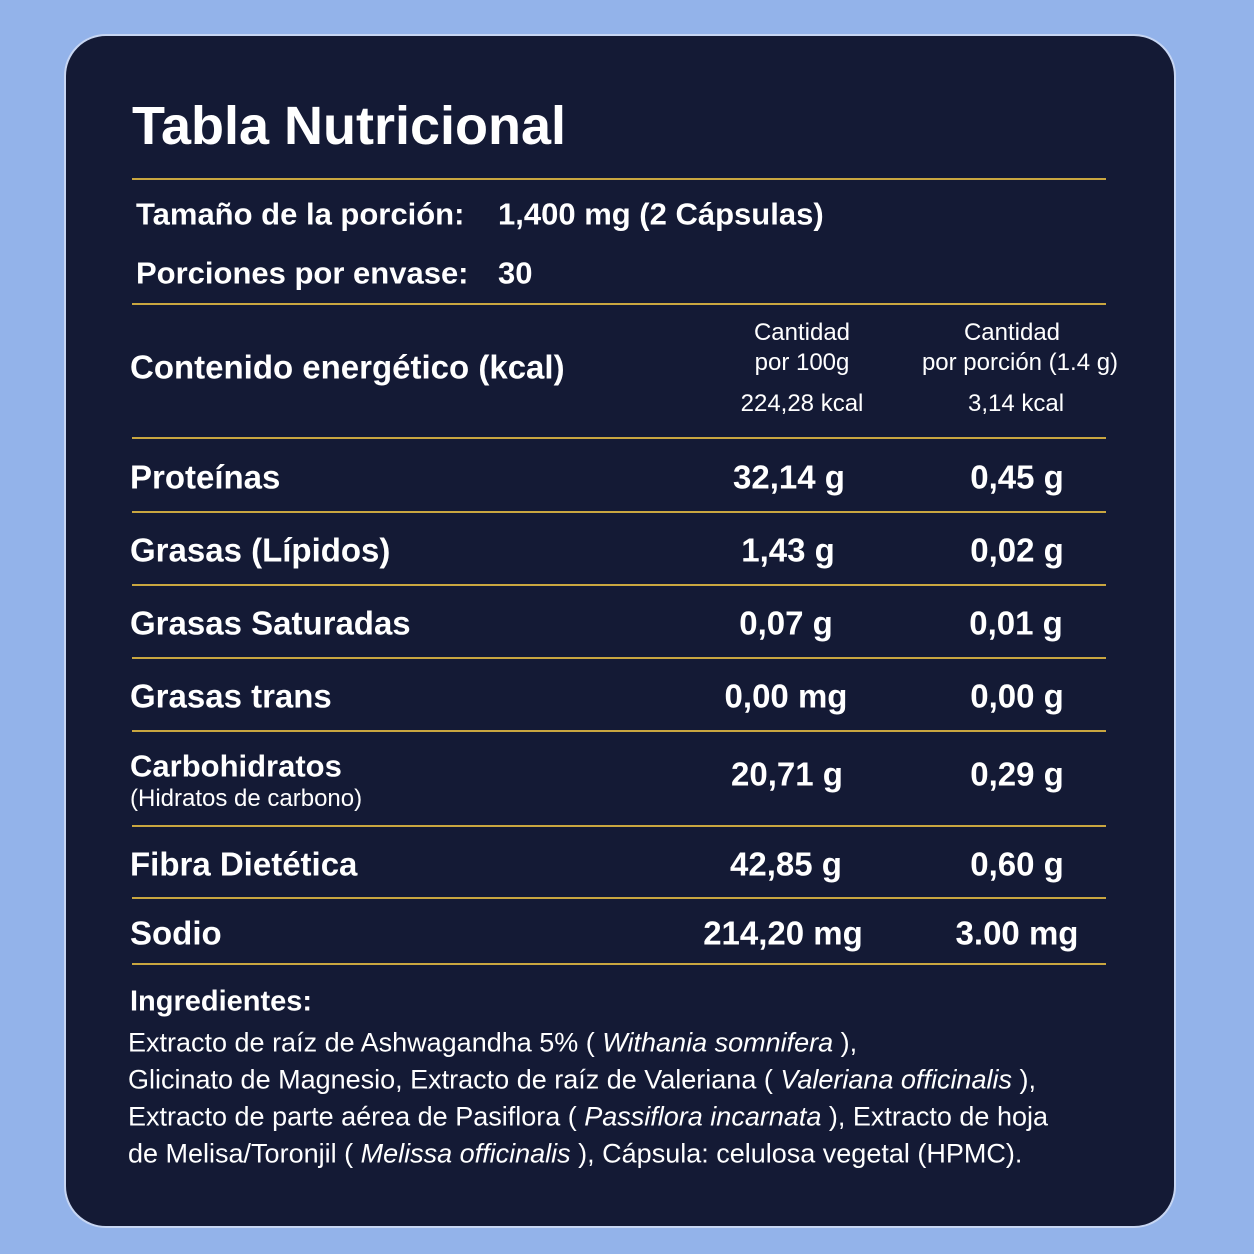 The height and width of the screenshot is (1254, 1254). Describe the element at coordinates (1017, 933) in the screenshot. I see `row-value: 3.00 mg` at that location.